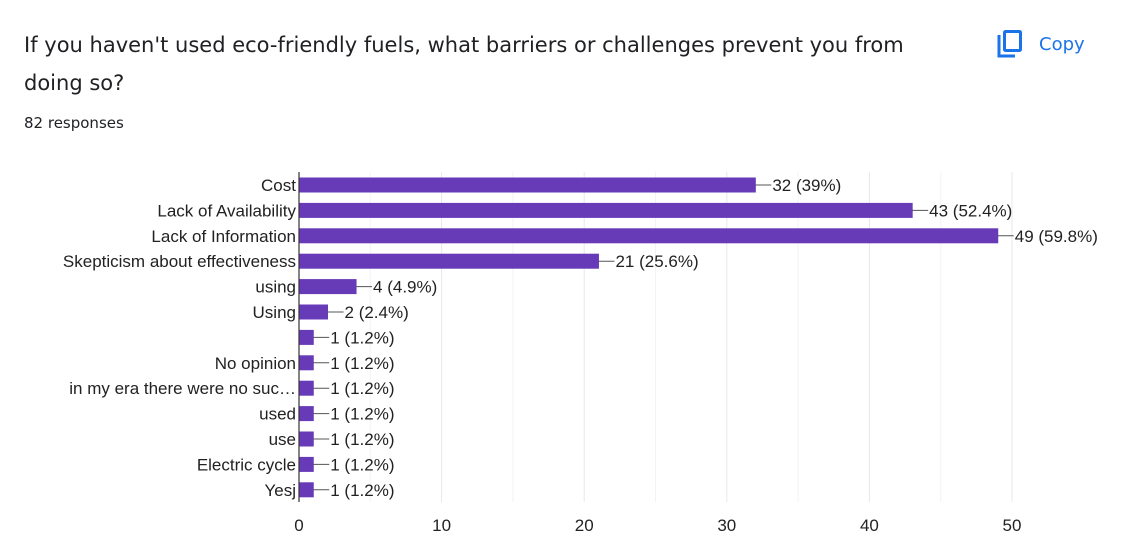 This screenshot has width=1132, height=553. What do you see at coordinates (74, 123) in the screenshot?
I see `response-count: 82 responses` at bounding box center [74, 123].